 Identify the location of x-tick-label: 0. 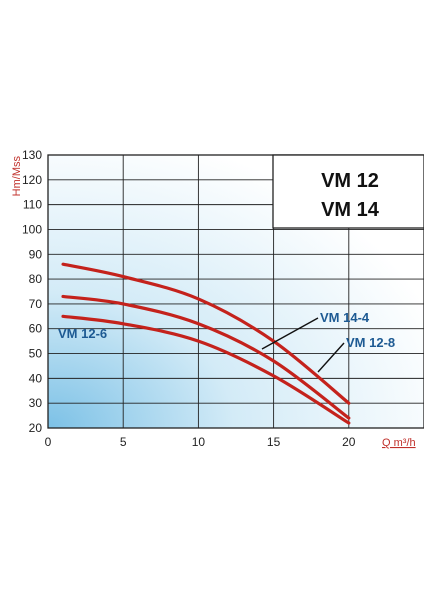
(48, 442).